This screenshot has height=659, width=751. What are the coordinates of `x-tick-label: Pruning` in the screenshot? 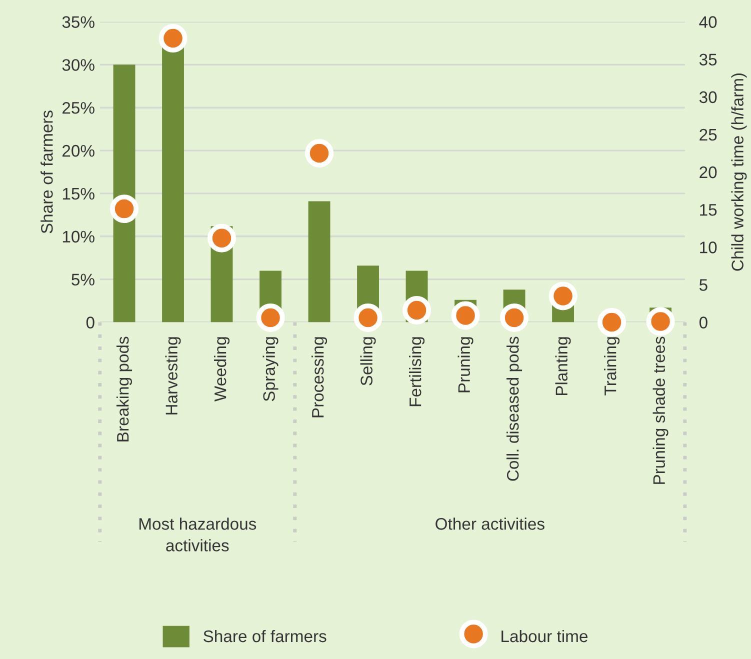 It's located at (466, 364).